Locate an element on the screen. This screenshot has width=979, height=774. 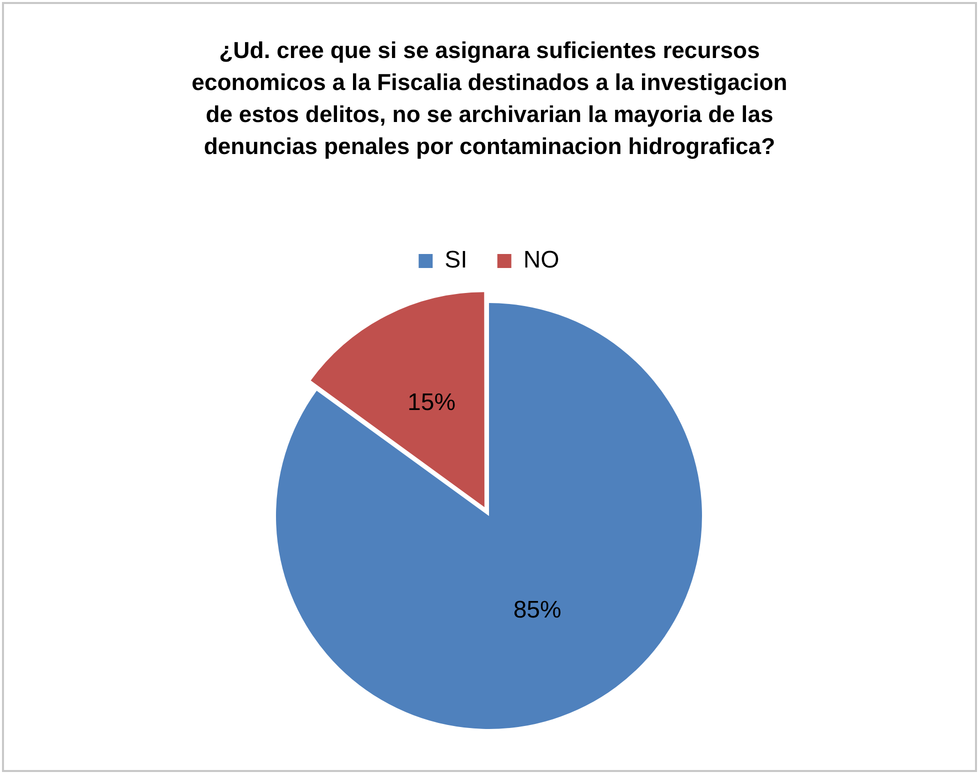
data-label: 85% is located at coordinates (537, 610).